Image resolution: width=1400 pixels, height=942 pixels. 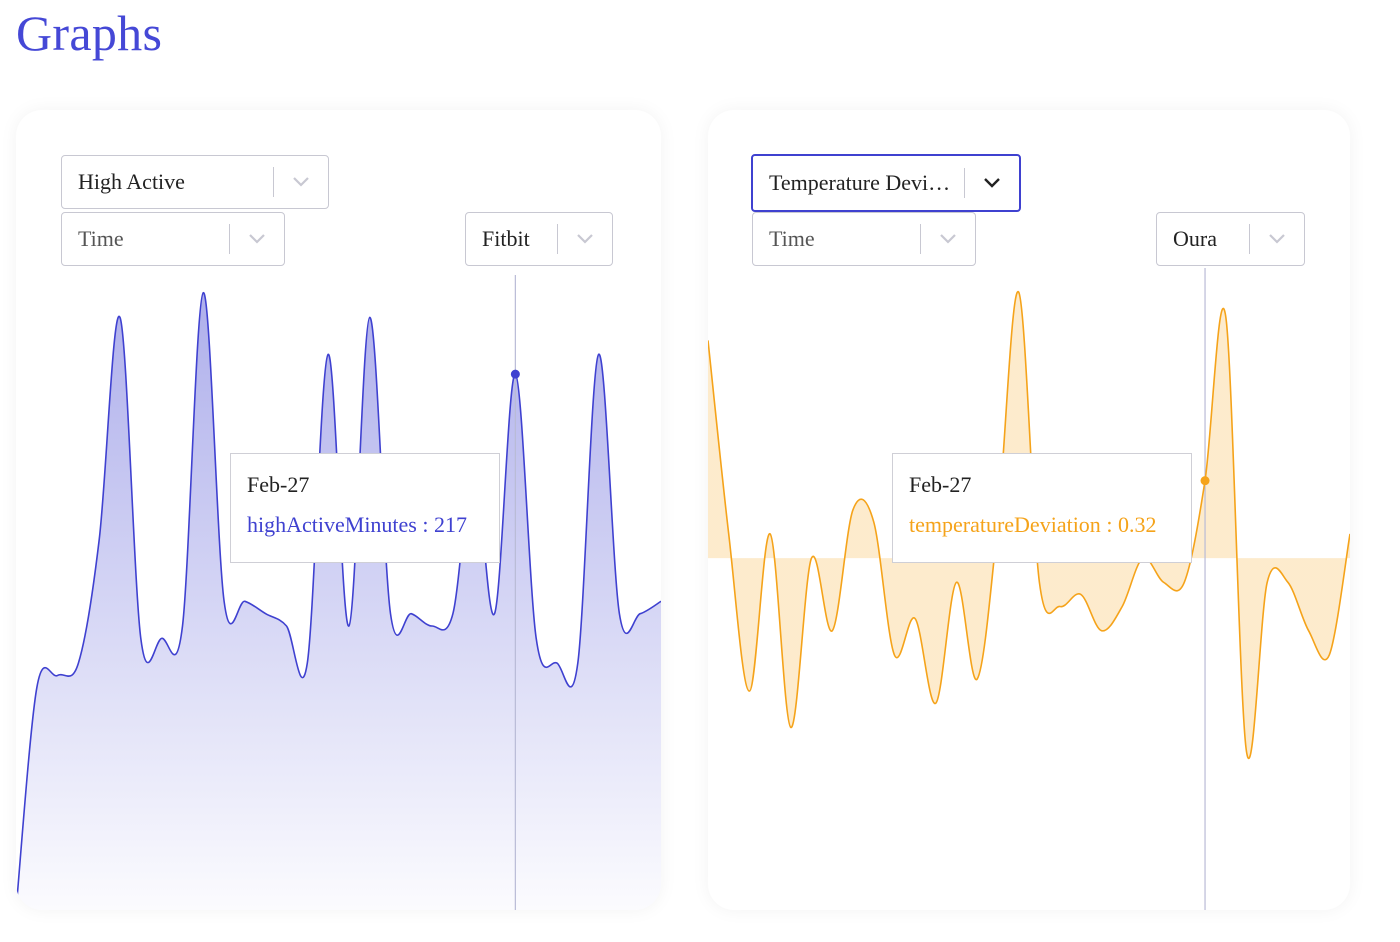 What do you see at coordinates (1195, 238) in the screenshot?
I see `source-select-value: Oura` at bounding box center [1195, 238].